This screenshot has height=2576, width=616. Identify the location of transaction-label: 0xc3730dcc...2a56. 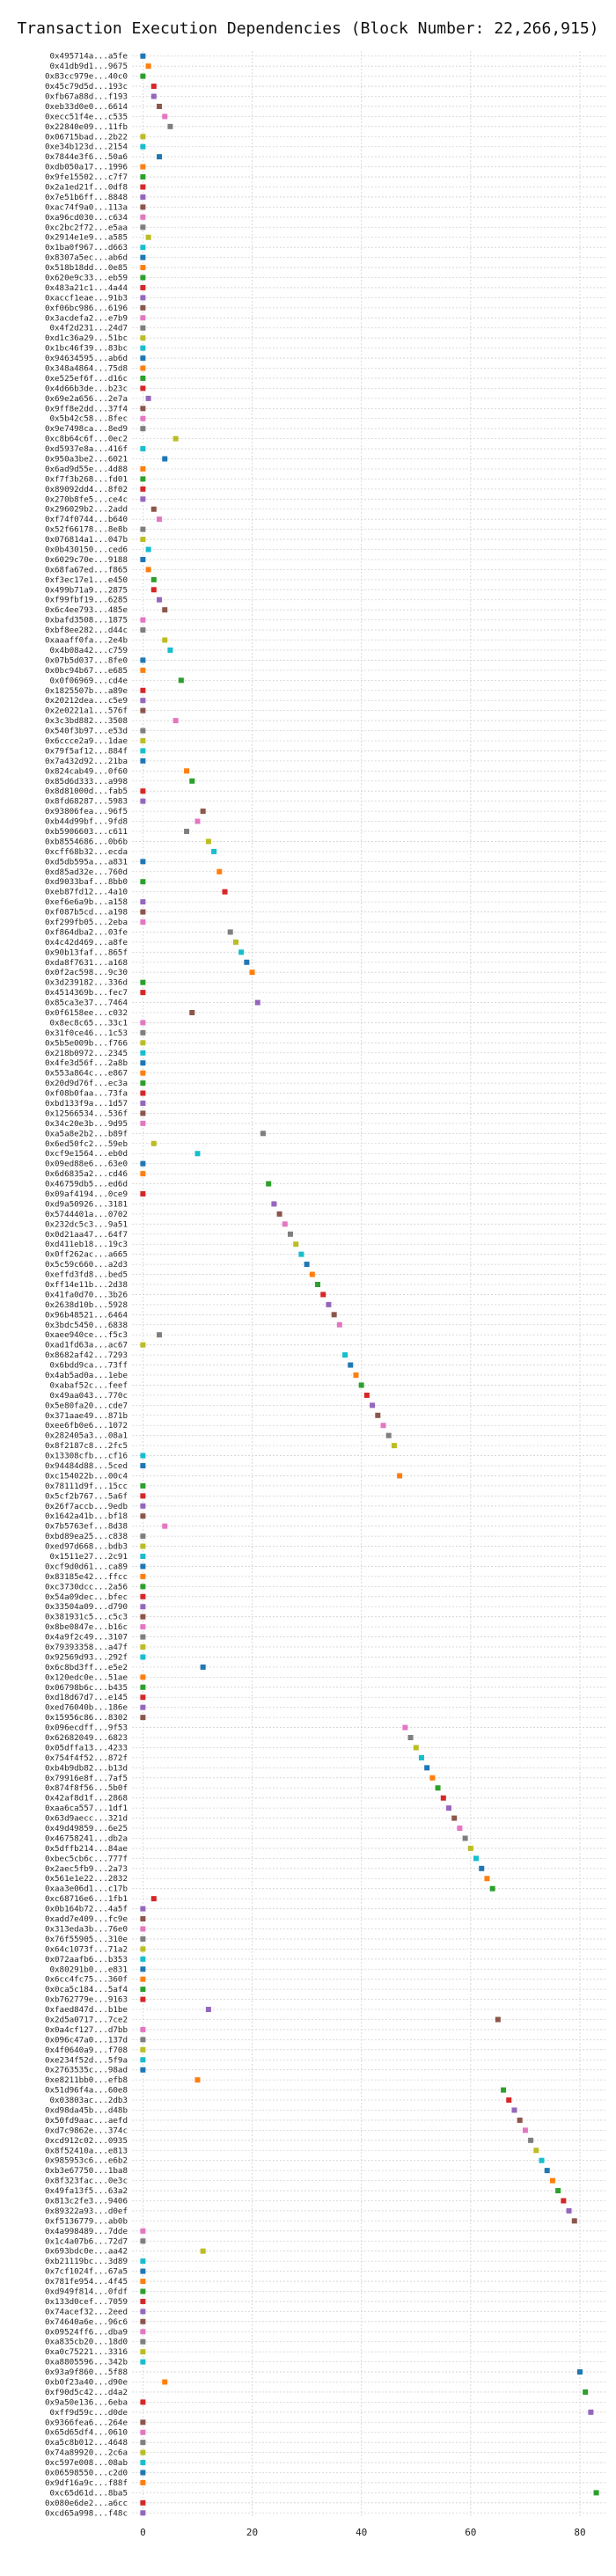
(87, 1587).